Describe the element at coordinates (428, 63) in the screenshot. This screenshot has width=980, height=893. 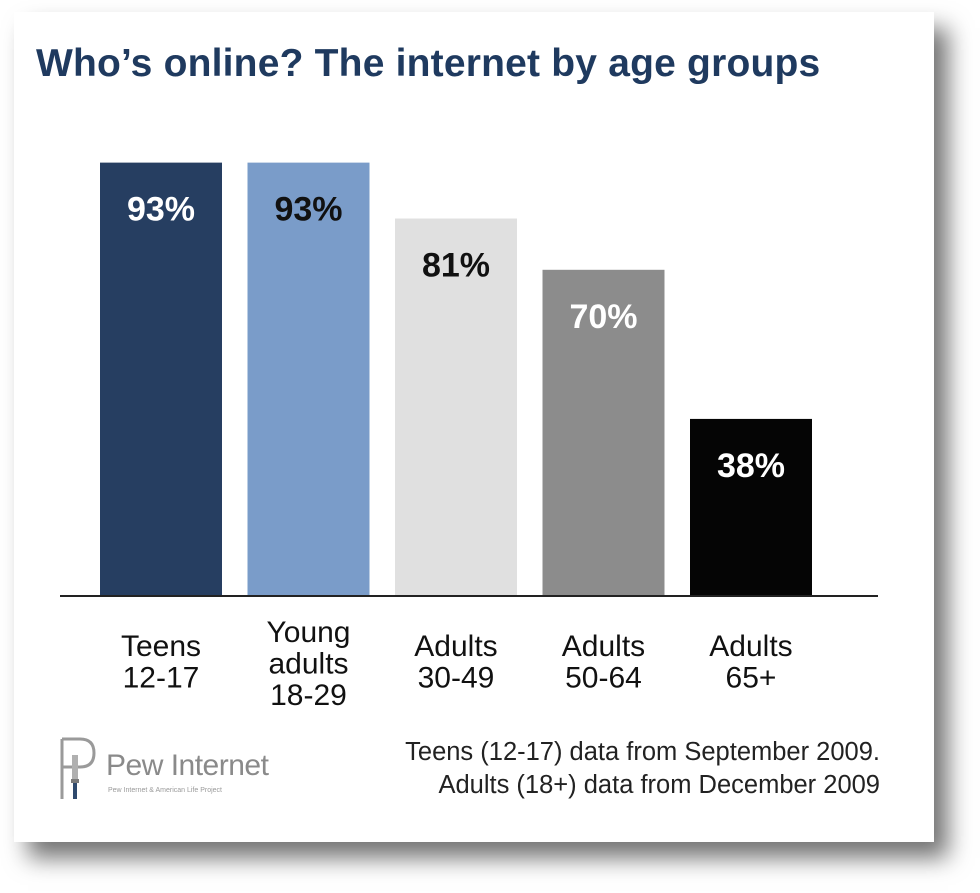
I see `chart-title: Who’s online? The internet by age groups` at that location.